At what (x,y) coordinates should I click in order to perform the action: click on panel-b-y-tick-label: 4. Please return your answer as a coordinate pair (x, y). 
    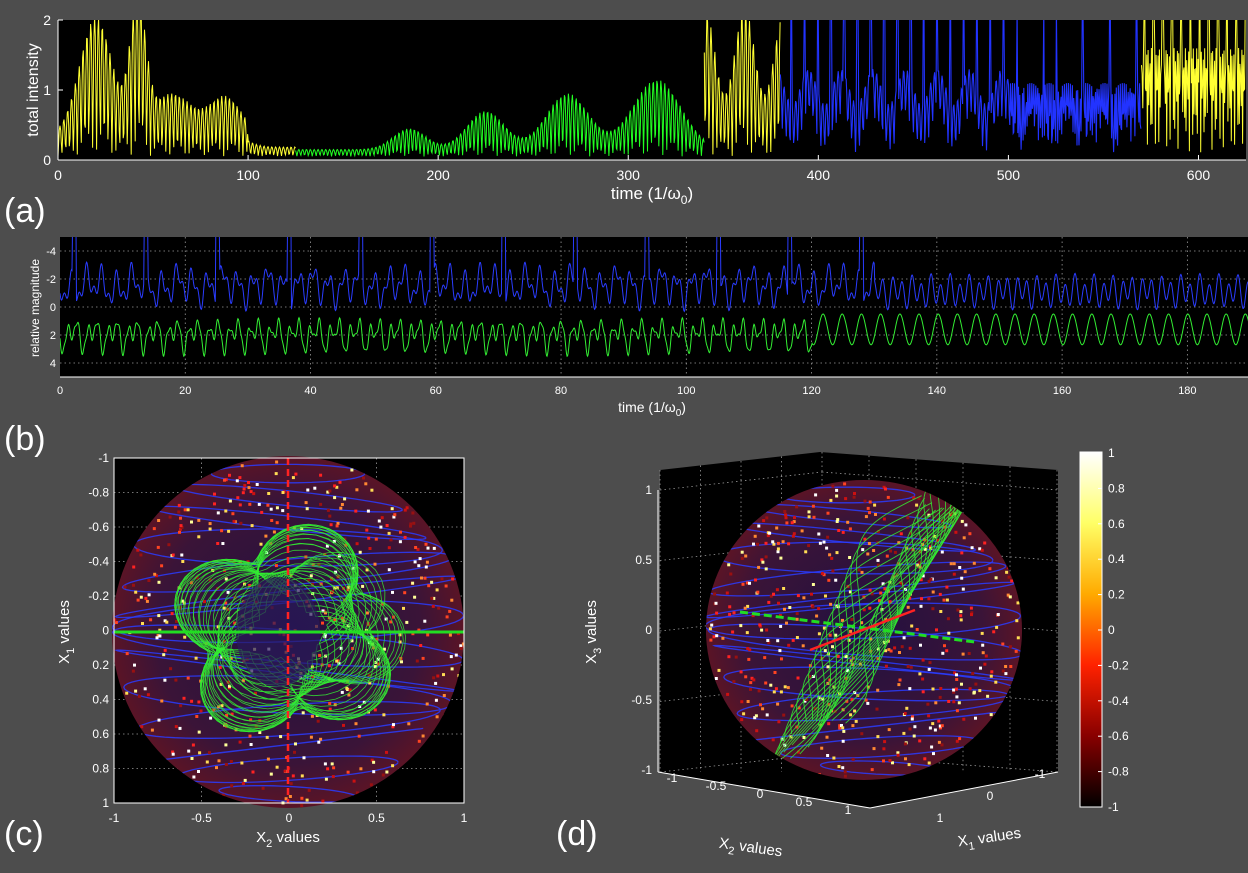
    Looking at the image, I should click on (53, 364).